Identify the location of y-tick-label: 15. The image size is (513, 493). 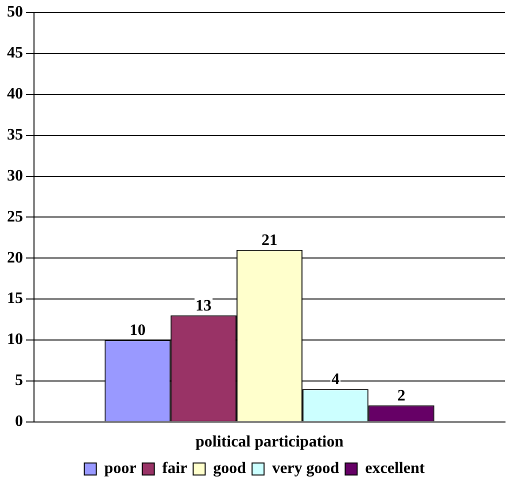
(15, 299).